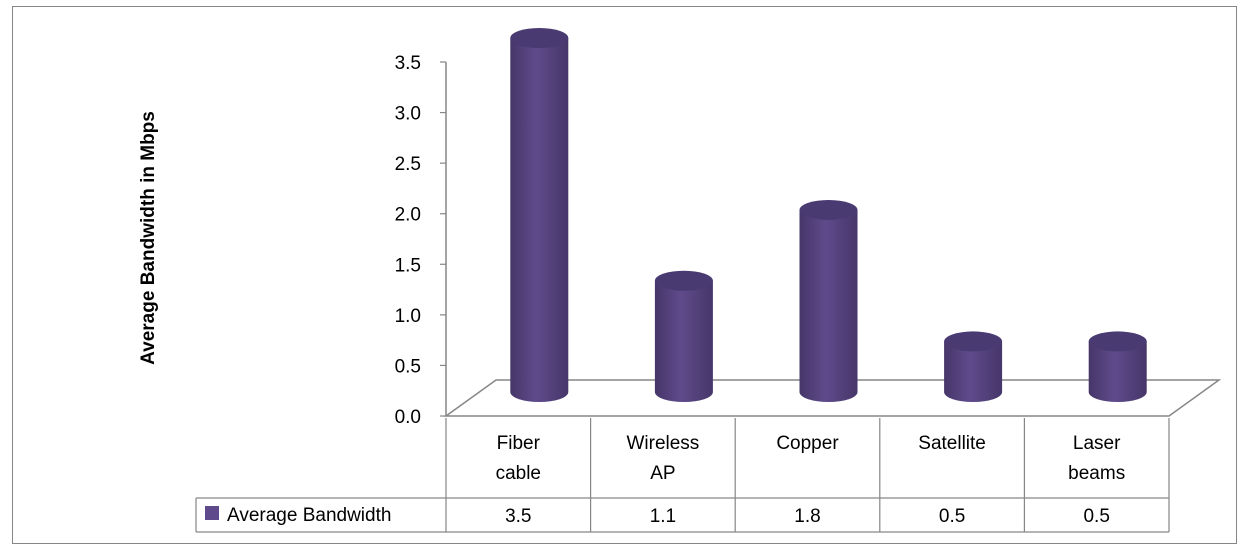 The image size is (1243, 559). Describe the element at coordinates (663, 516) in the screenshot. I see `value-cell: 1.1` at that location.